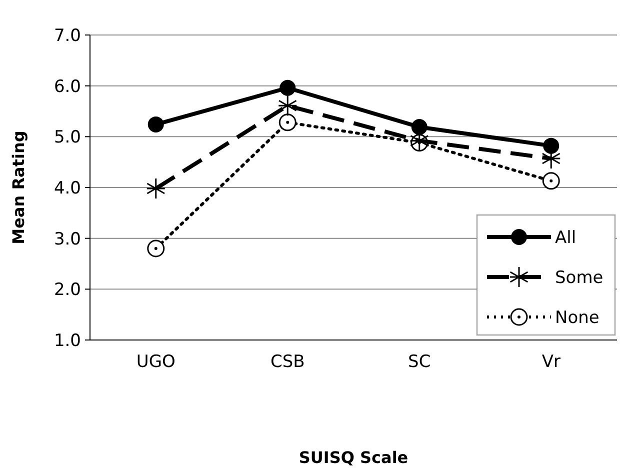  Describe the element at coordinates (67, 138) in the screenshot. I see `y-tick-label: 5.0` at that location.